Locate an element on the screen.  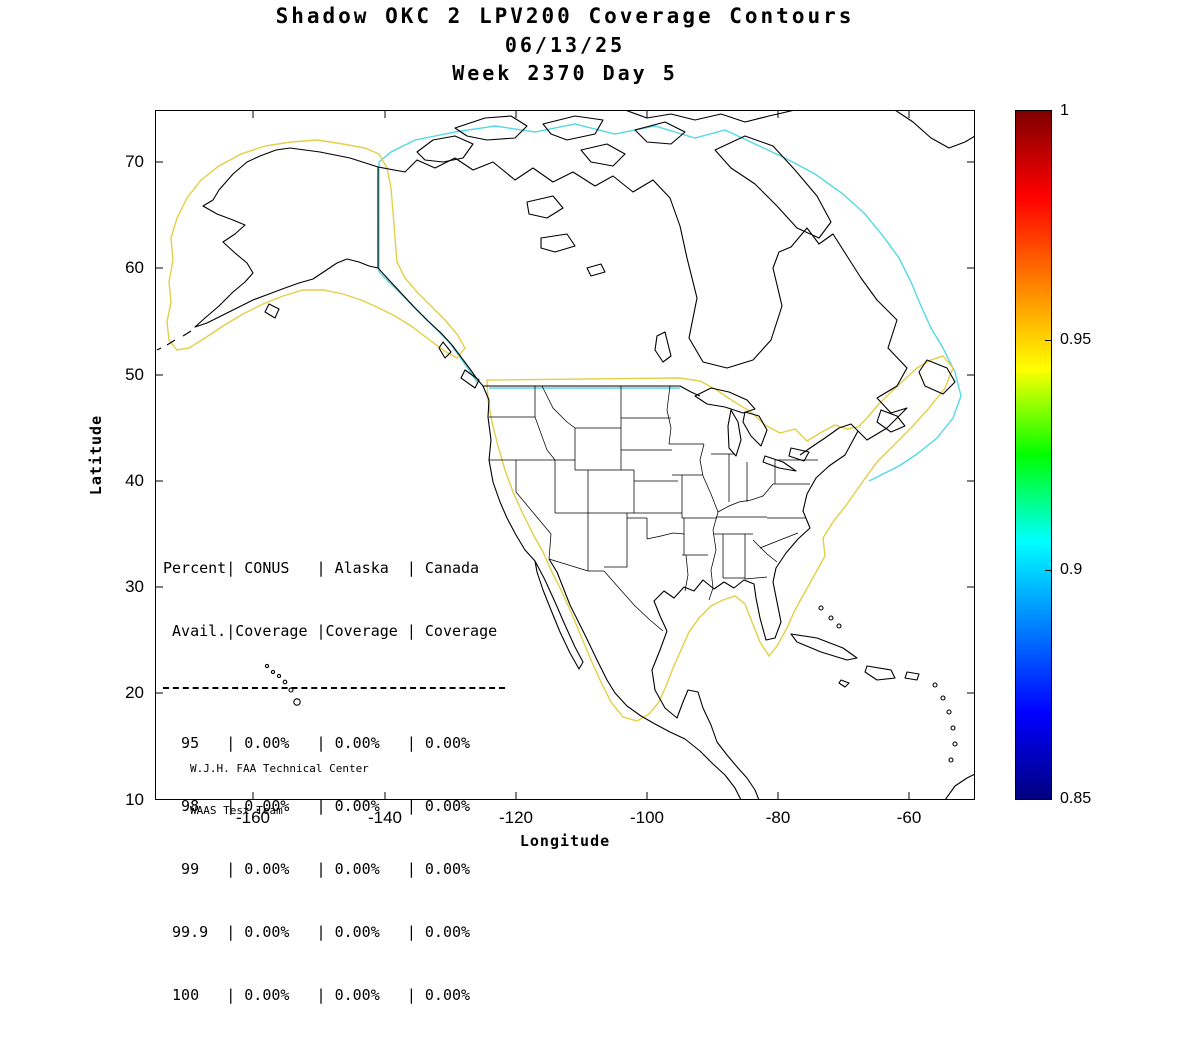
x-tick-label: -160 is located at coordinates (253, 817).